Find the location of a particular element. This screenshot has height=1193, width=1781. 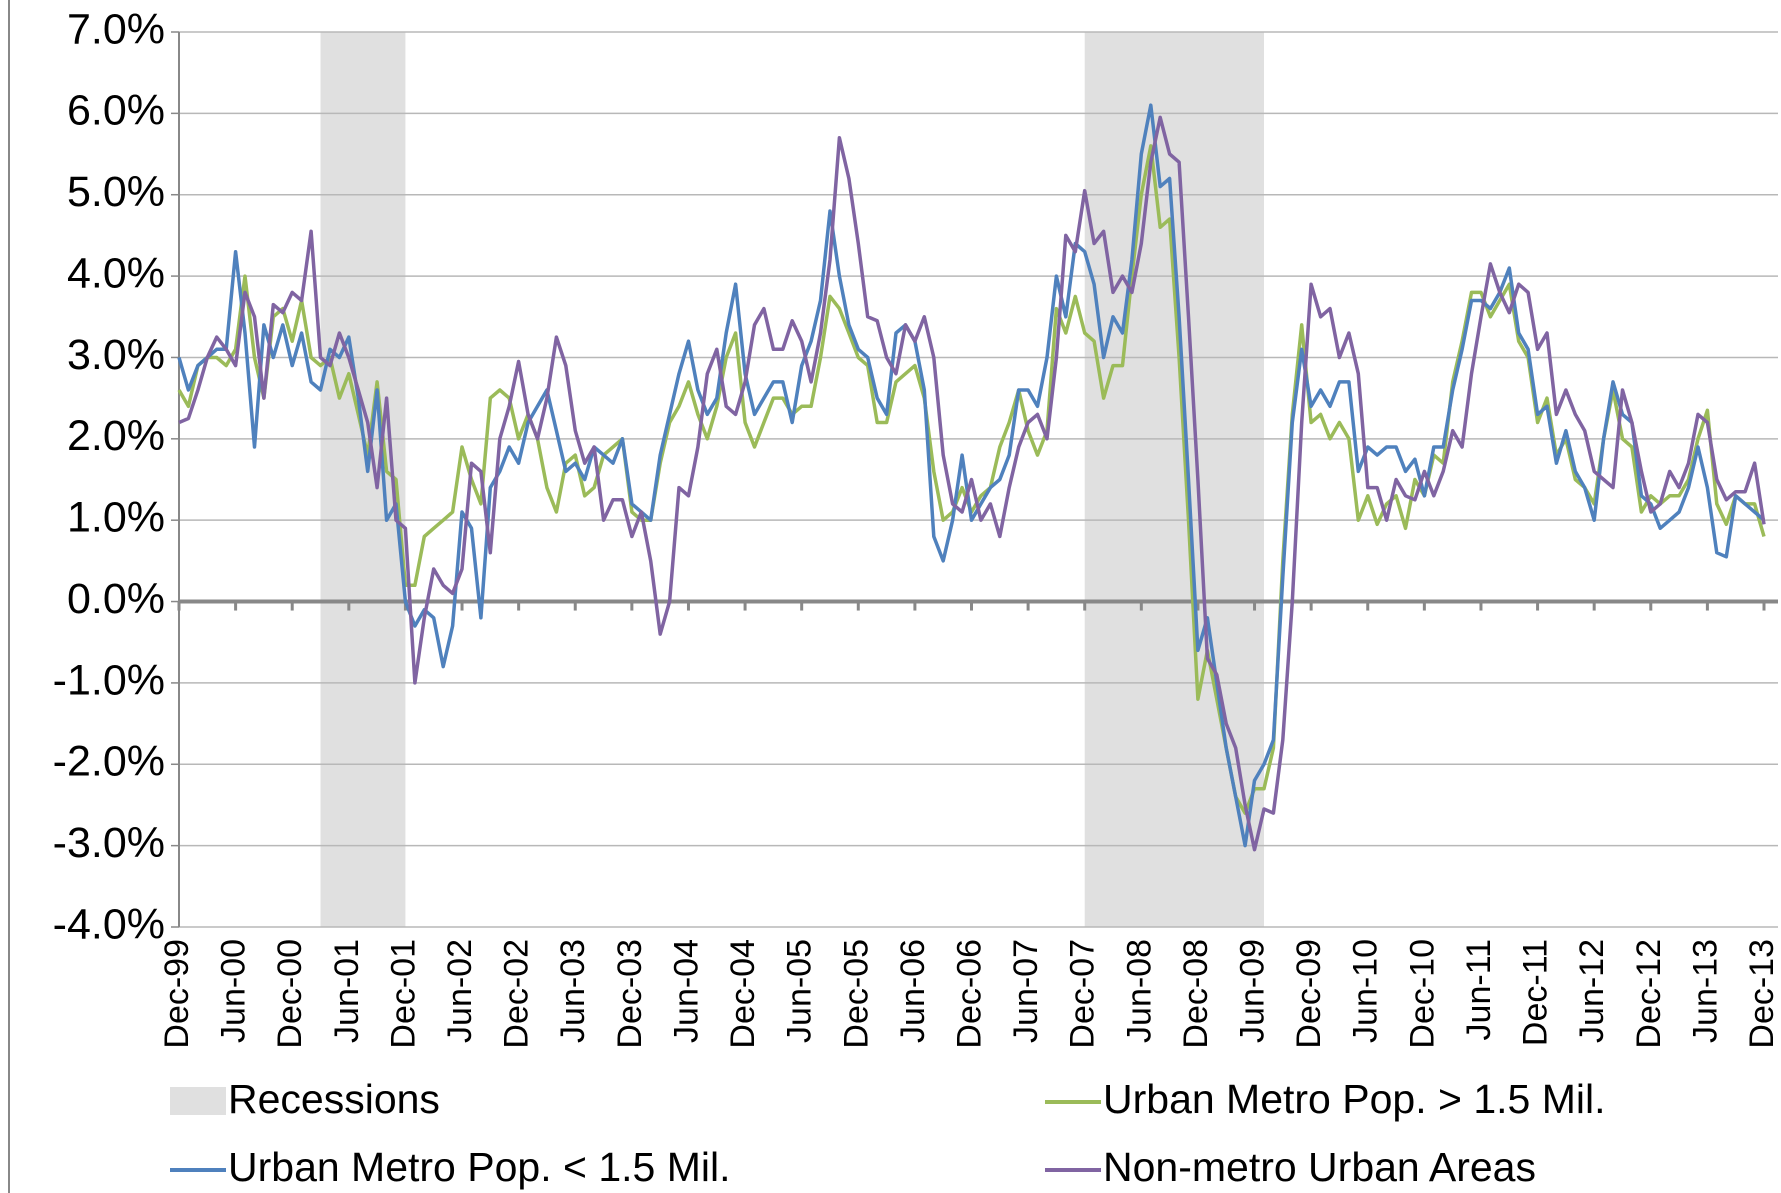

x-tick-label: Jun-05 is located at coordinates (800, 991).